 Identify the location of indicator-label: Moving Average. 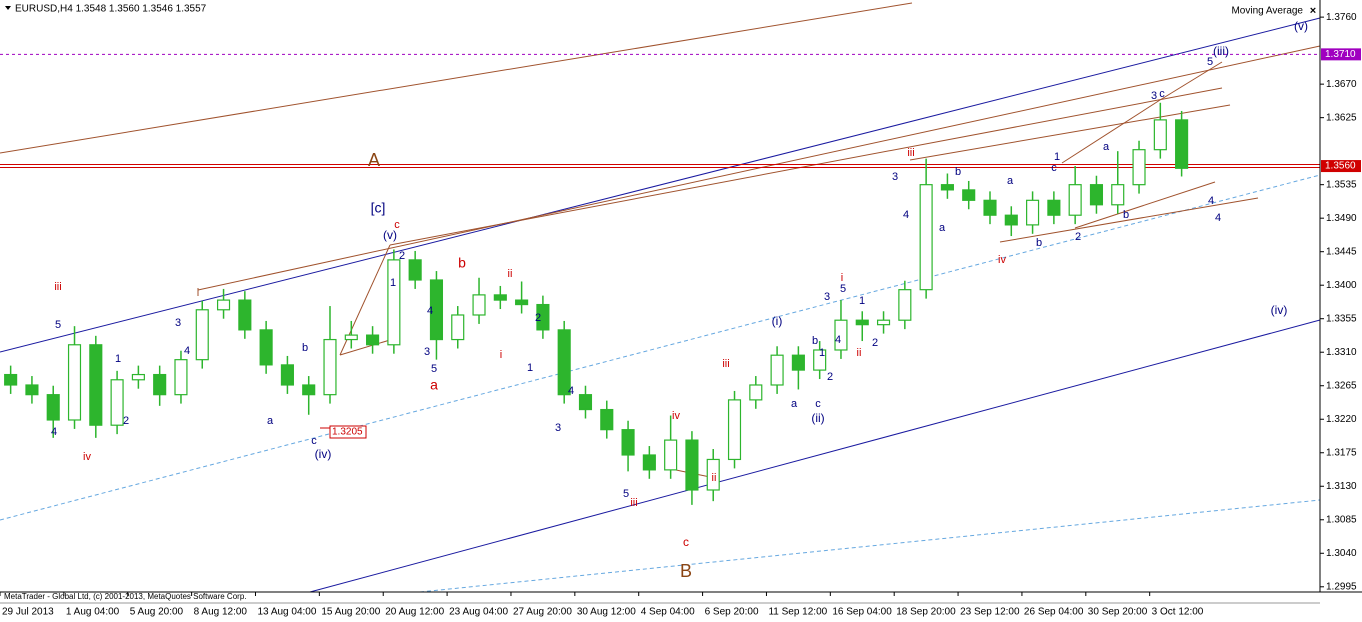
(1267, 11).